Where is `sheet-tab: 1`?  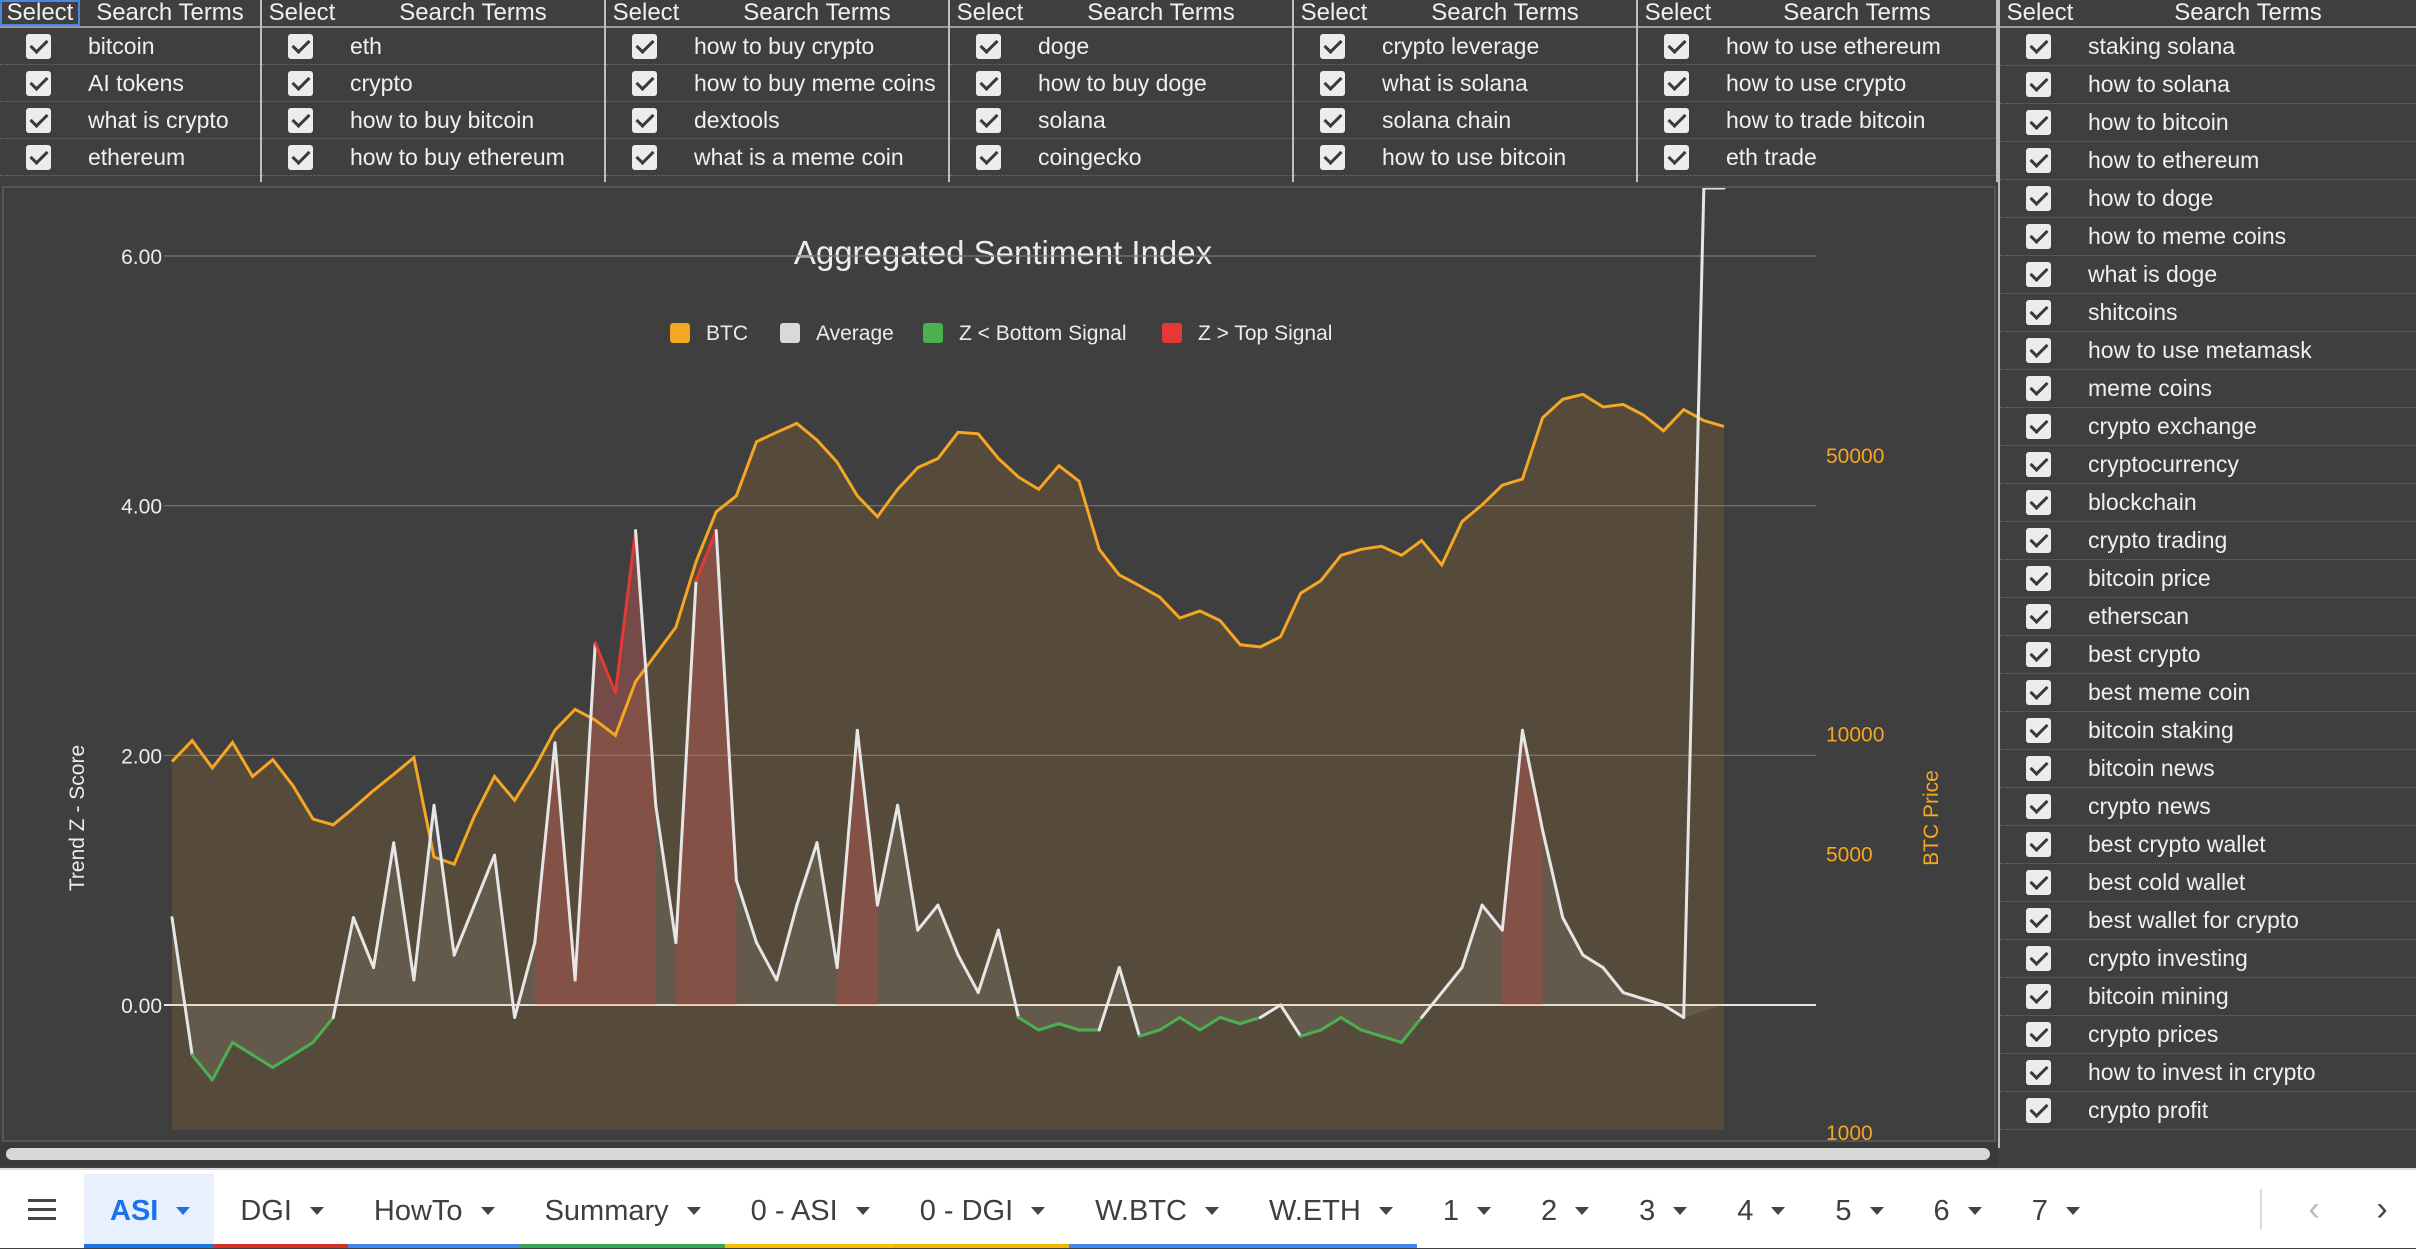 sheet-tab: 1 is located at coordinates (1466, 1211).